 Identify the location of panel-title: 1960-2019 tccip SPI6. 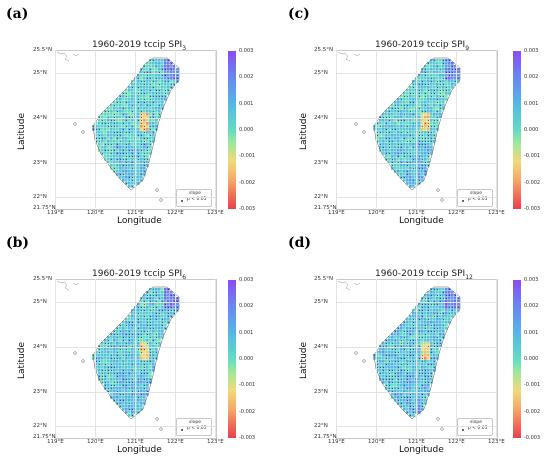
(139, 275).